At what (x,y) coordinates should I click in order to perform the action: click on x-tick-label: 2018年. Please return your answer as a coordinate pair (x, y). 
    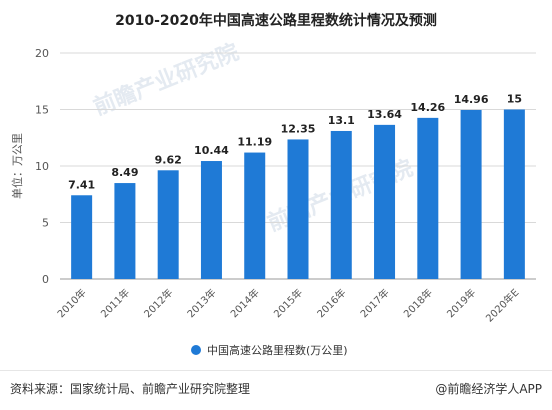
    Looking at the image, I should click on (418, 303).